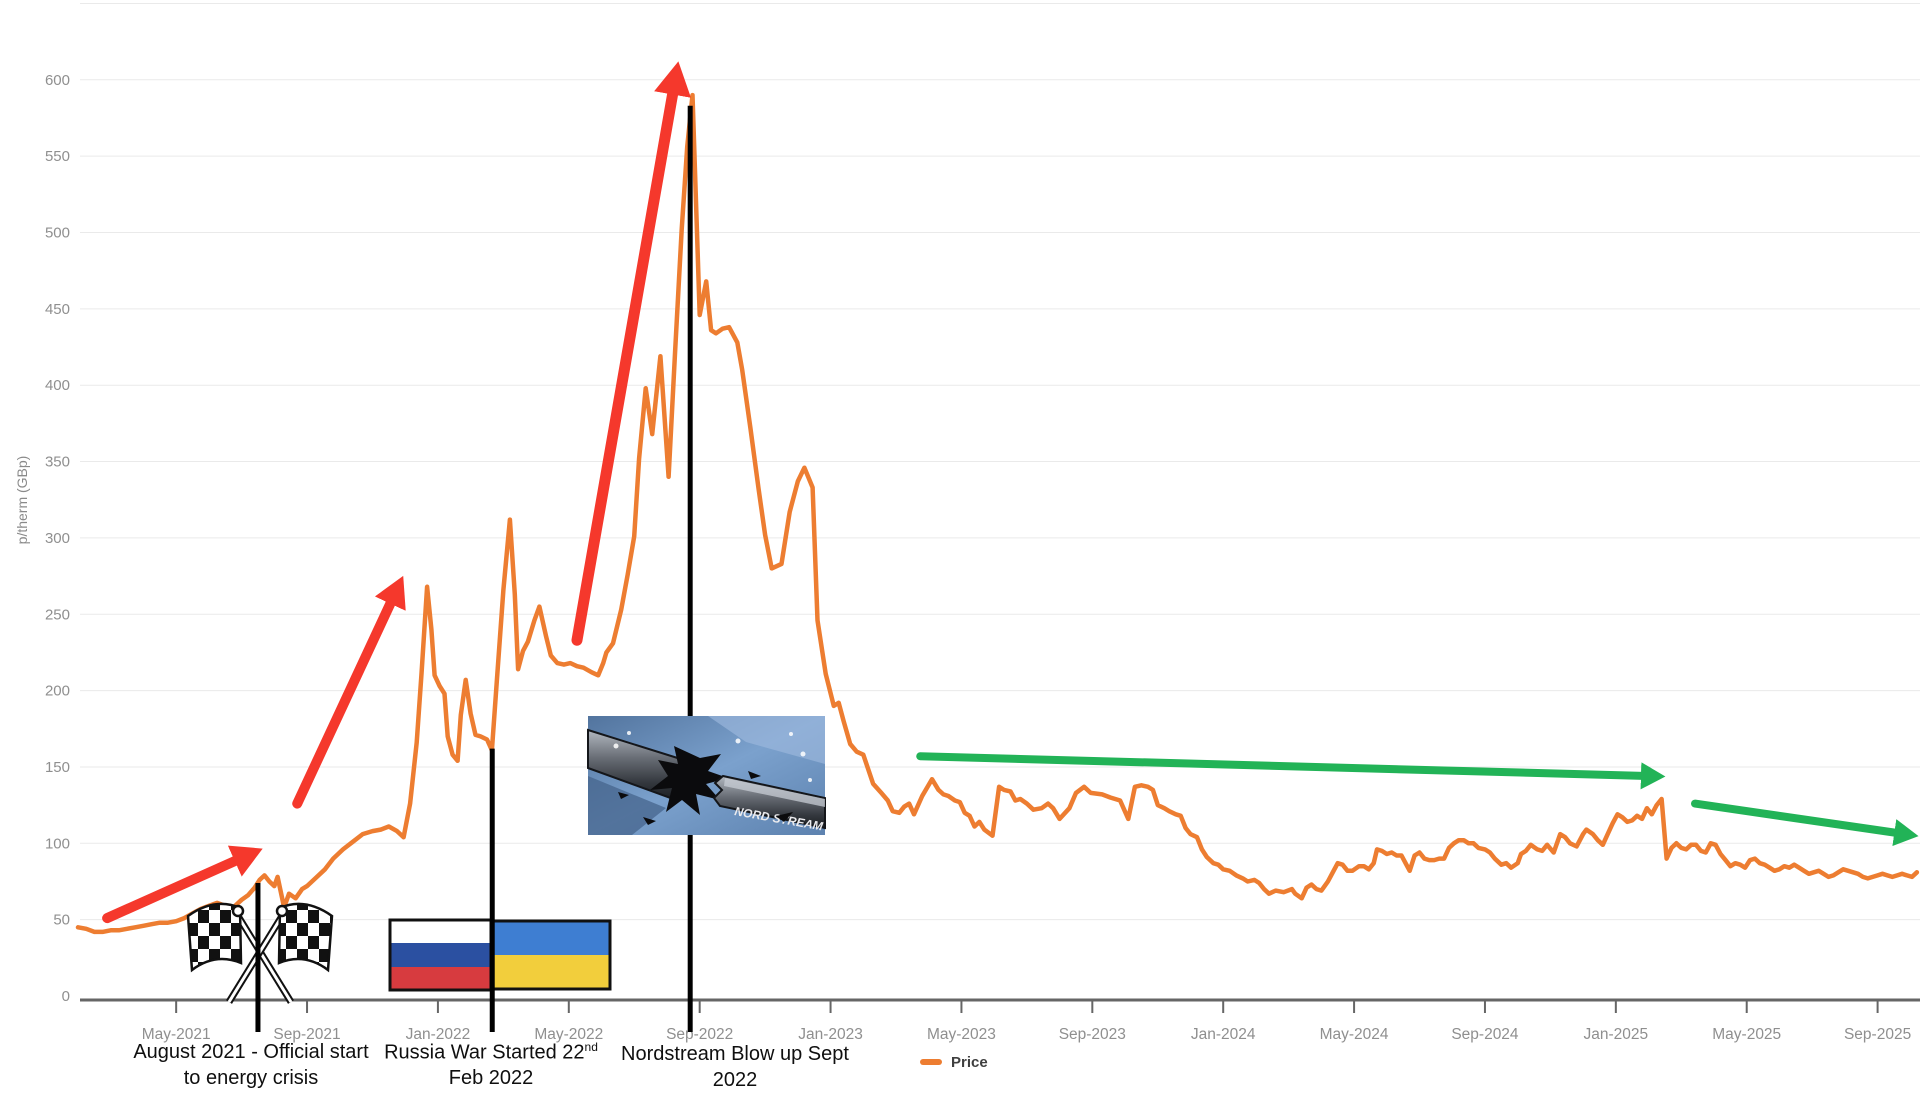 The image size is (1920, 1093). What do you see at coordinates (22, 500) in the screenshot?
I see `y-axis-title: p/therm (GBp)` at bounding box center [22, 500].